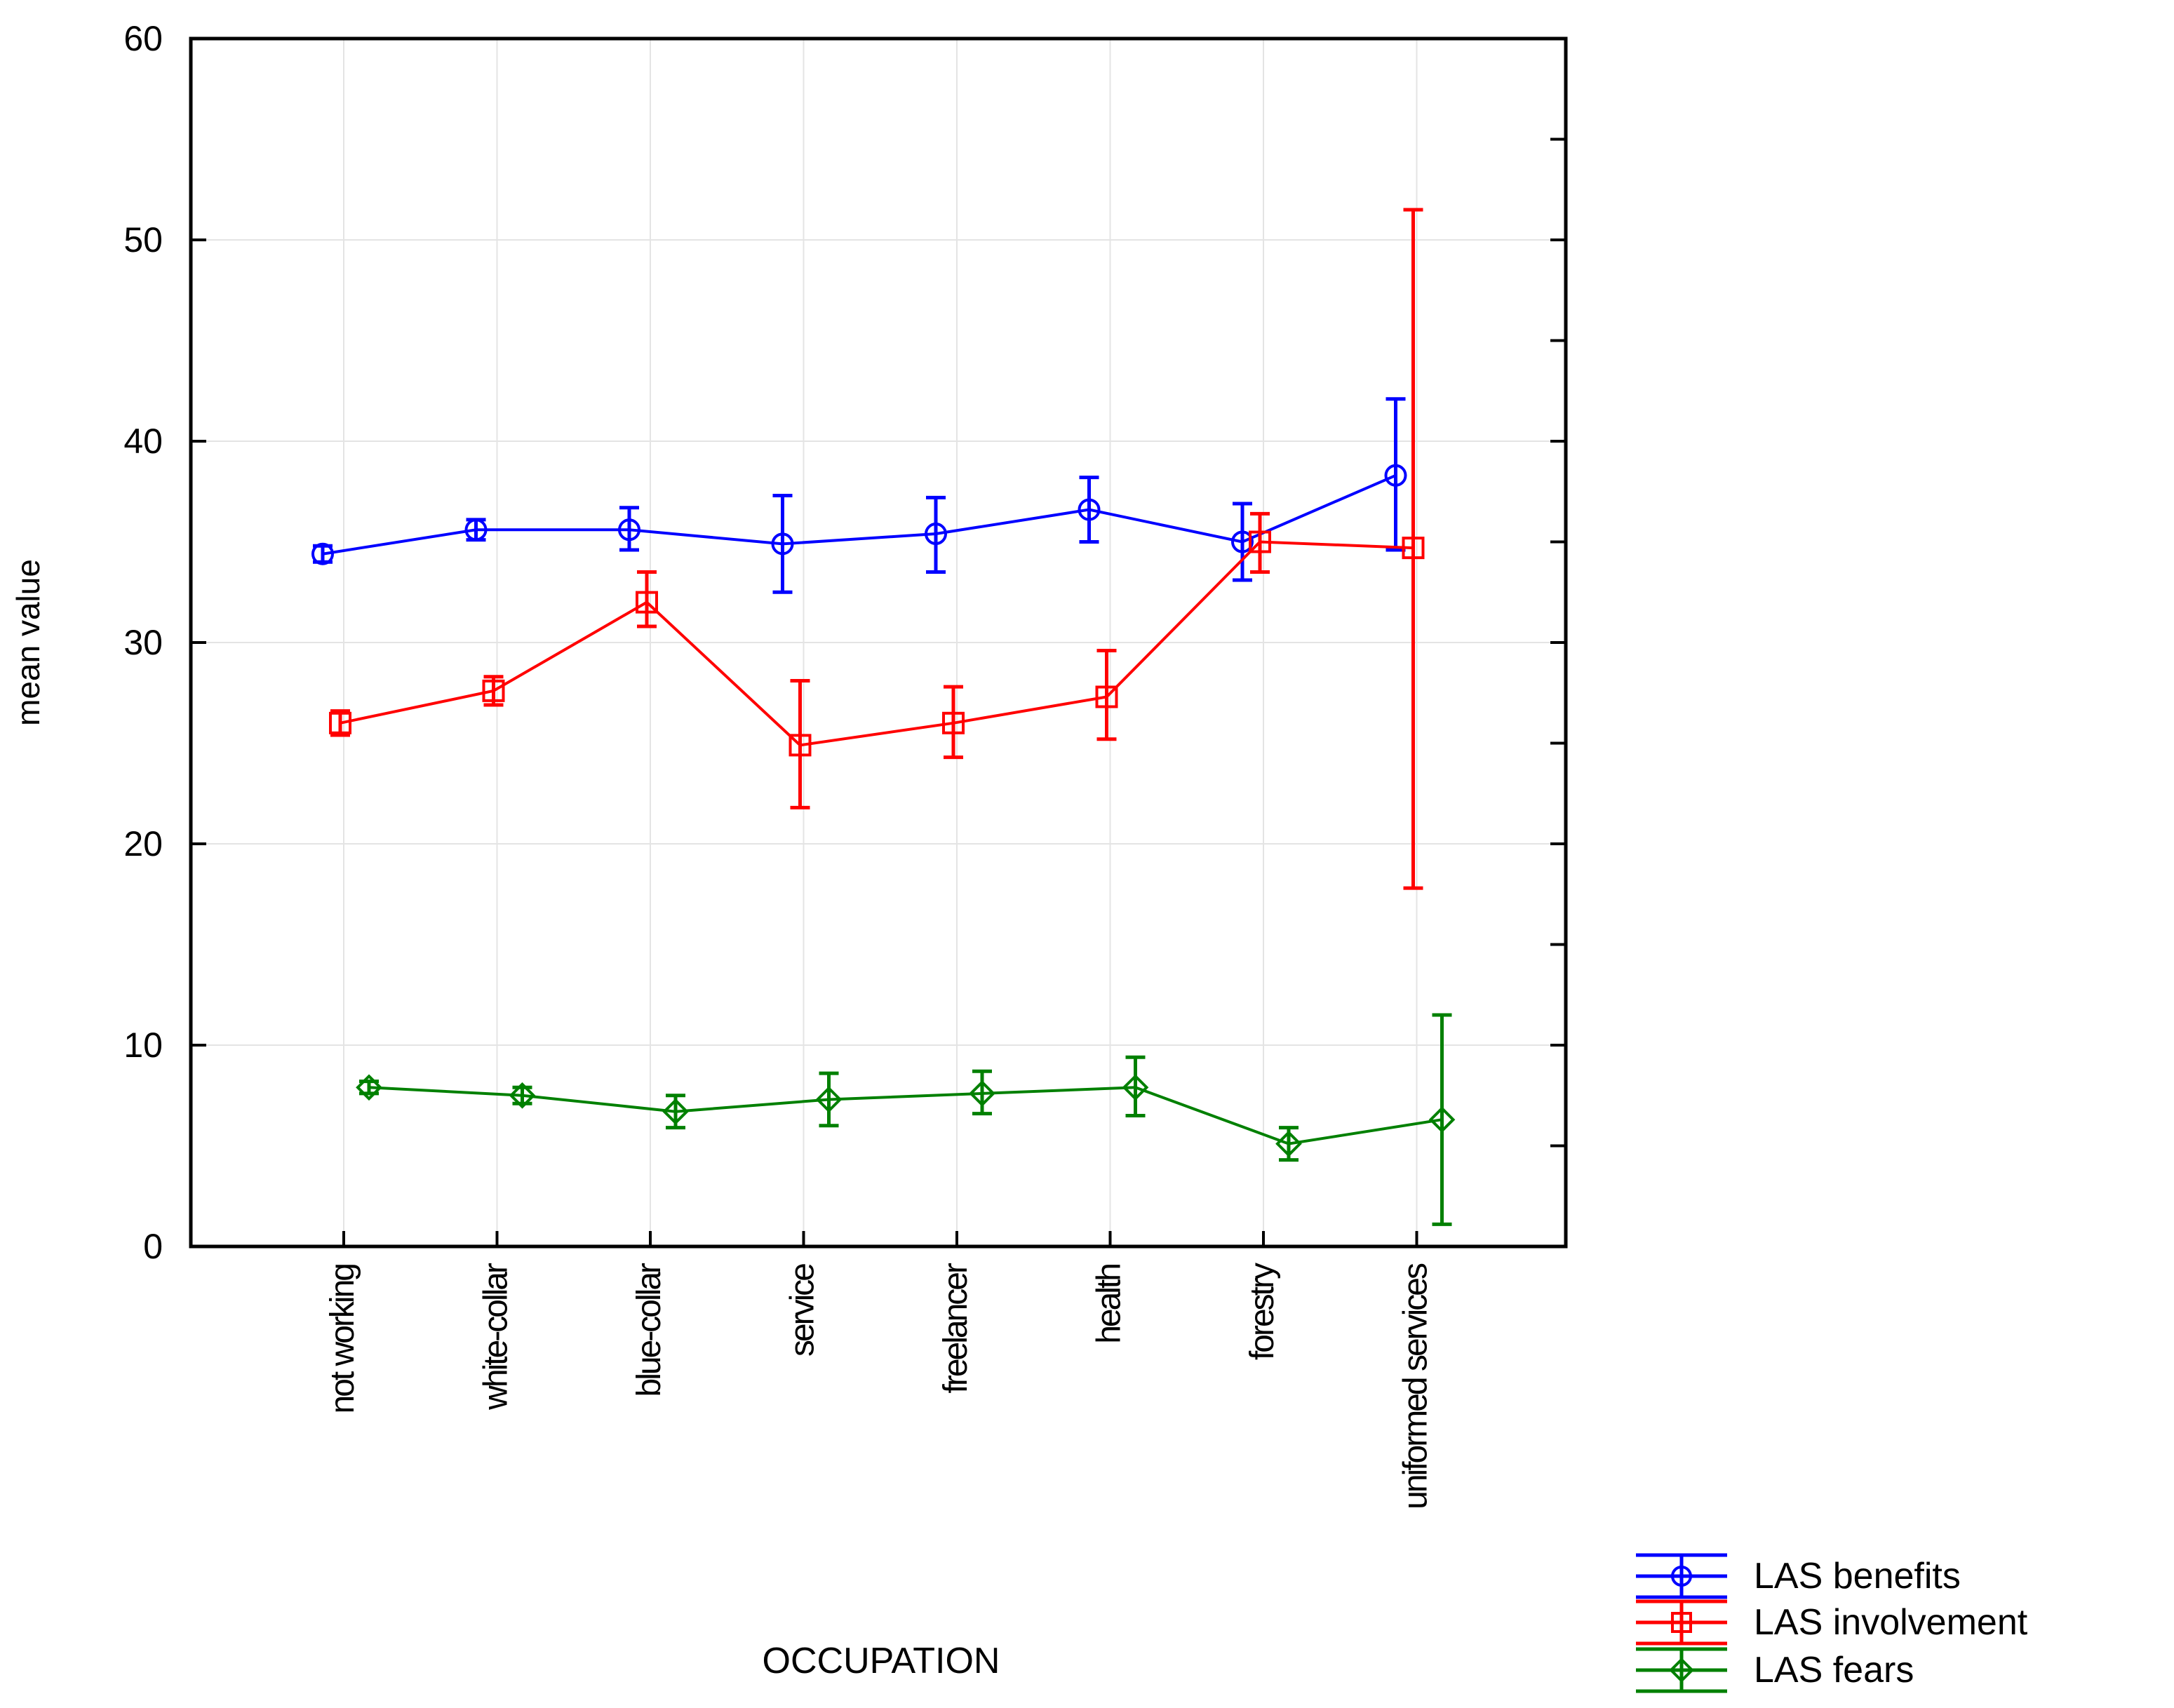 This screenshot has width=2174, height=1708. Describe the element at coordinates (1416, 1386) in the screenshot. I see `x-tick-label: uniformed services` at that location.